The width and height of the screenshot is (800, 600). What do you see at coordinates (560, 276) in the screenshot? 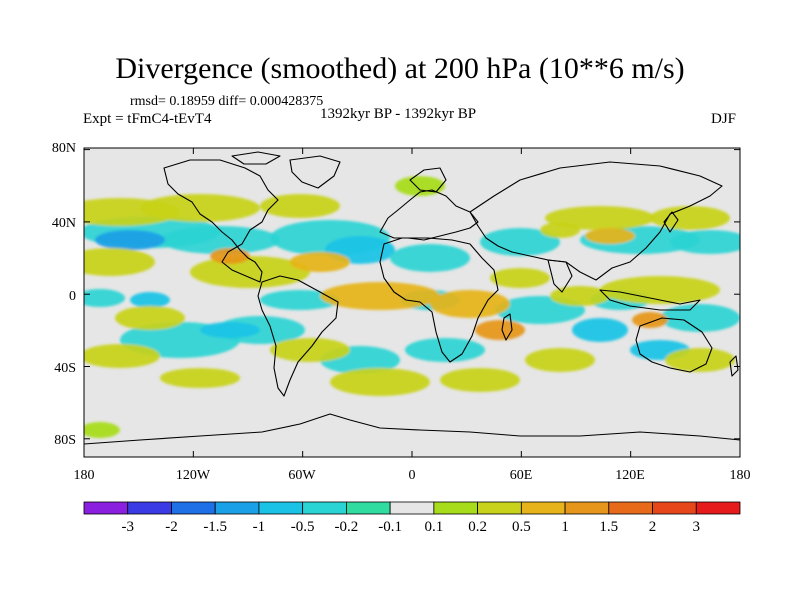
I see `india-coastline` at bounding box center [560, 276].